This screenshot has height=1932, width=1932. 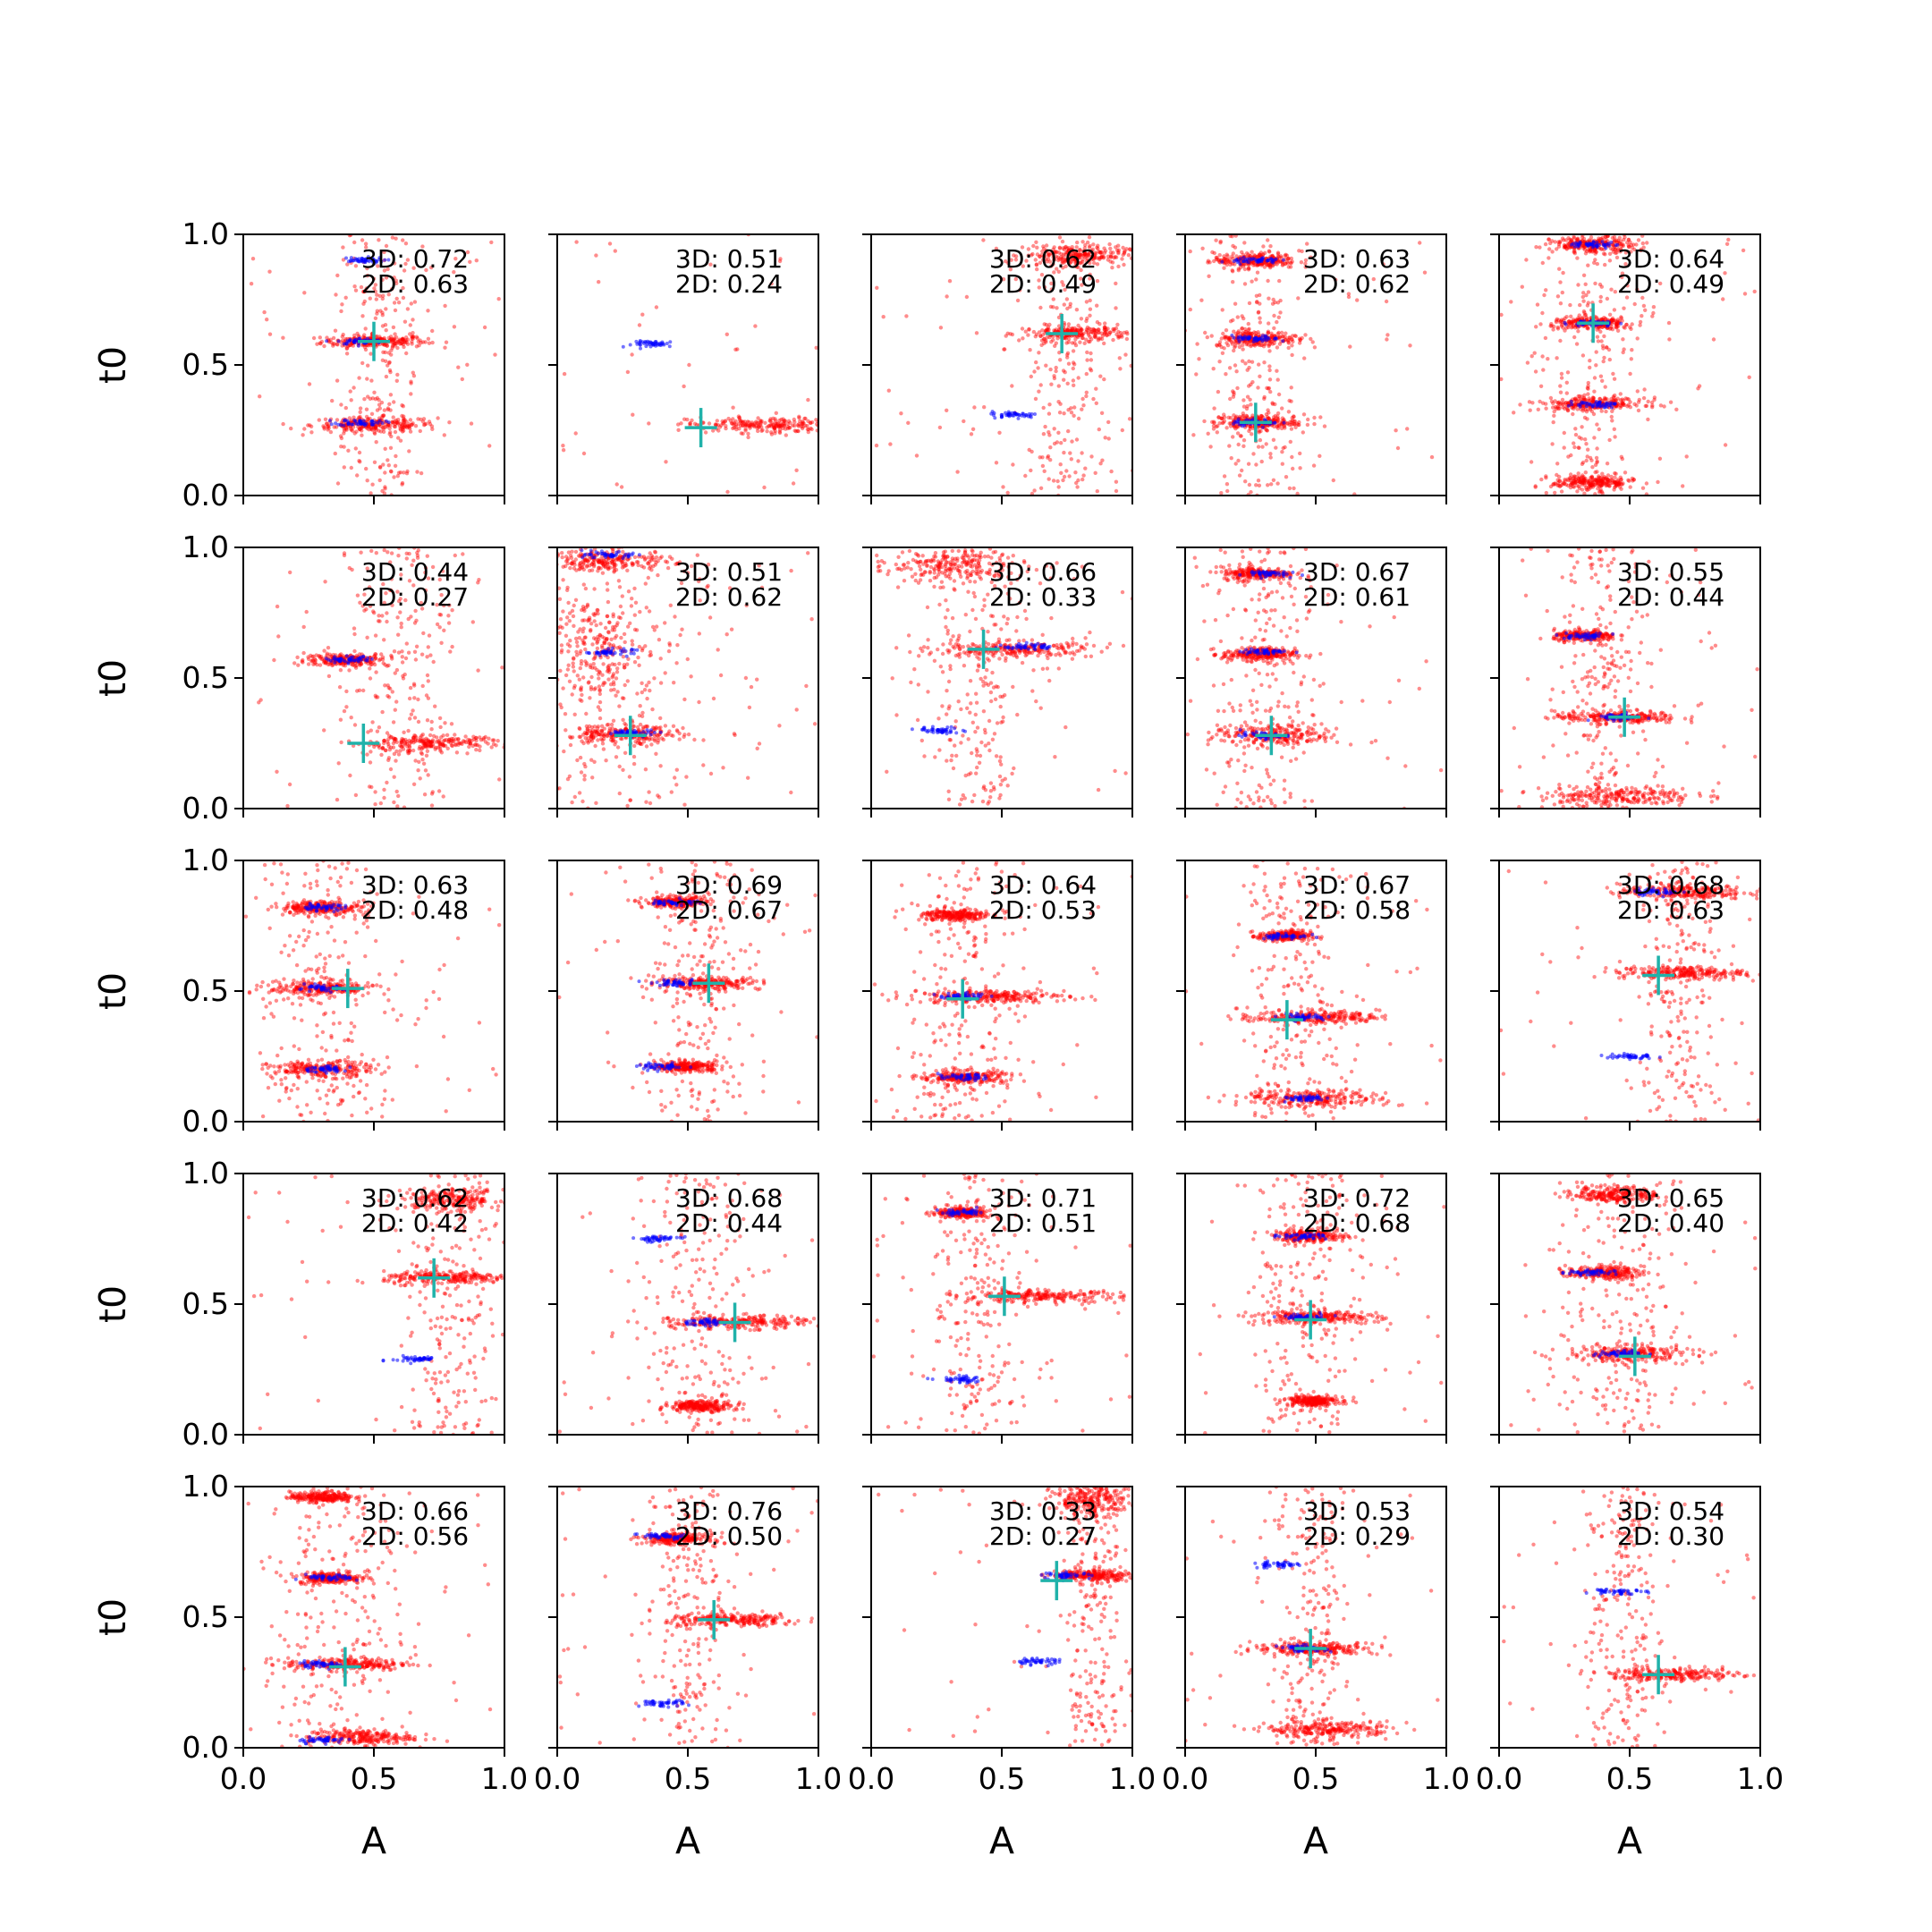 I want to click on annotation-2d: 2D: 0.24, so click(x=729, y=284).